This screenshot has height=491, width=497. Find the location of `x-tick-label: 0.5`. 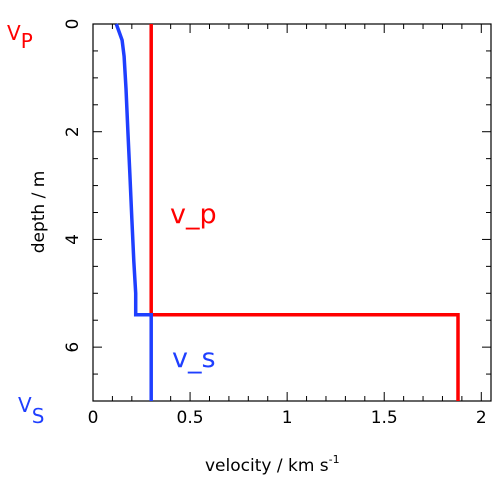

x-tick-label: 0.5 is located at coordinates (190, 418).